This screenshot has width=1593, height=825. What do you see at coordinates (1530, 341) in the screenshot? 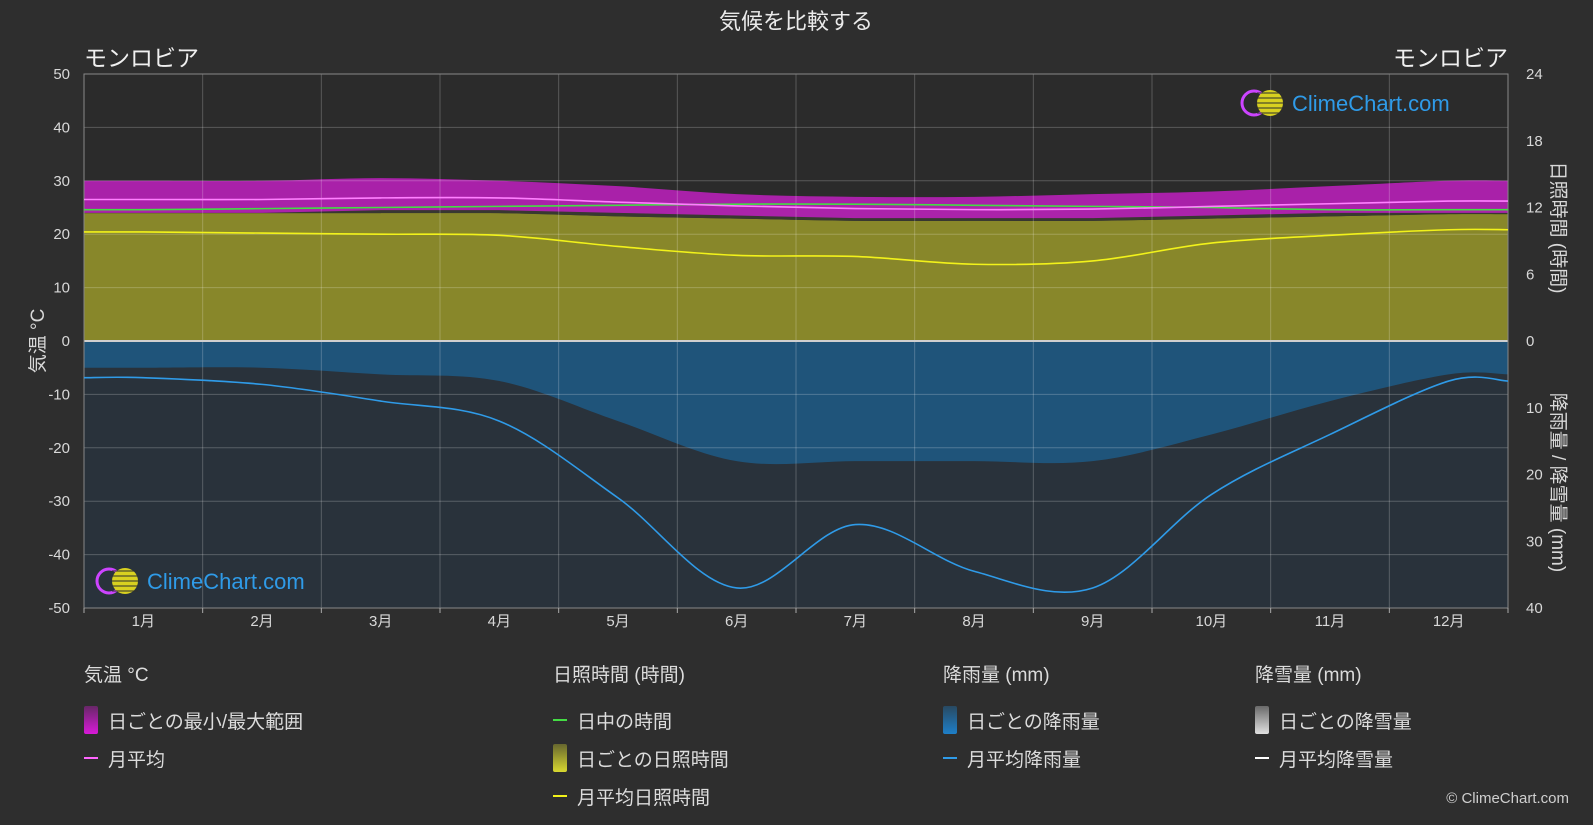
I see `y-right-sunshine-tick-label: 0` at bounding box center [1530, 341].